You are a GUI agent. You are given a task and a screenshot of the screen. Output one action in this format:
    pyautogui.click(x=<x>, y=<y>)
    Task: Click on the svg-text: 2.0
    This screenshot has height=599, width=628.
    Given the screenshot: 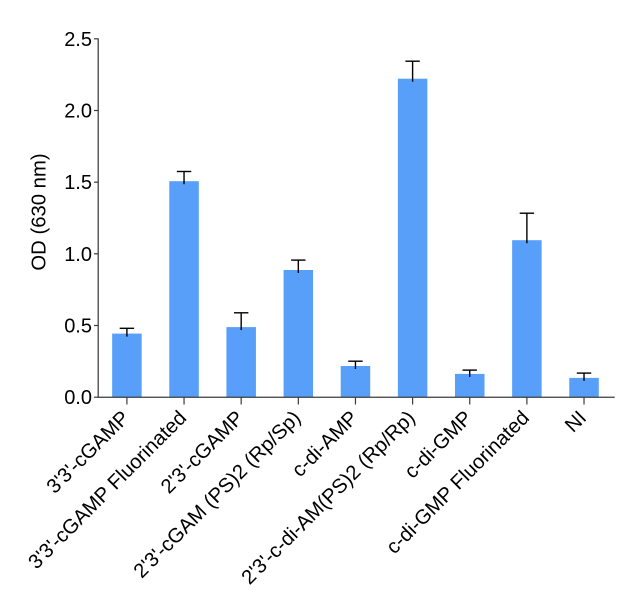 What is the action you would take?
    pyautogui.click(x=78, y=112)
    